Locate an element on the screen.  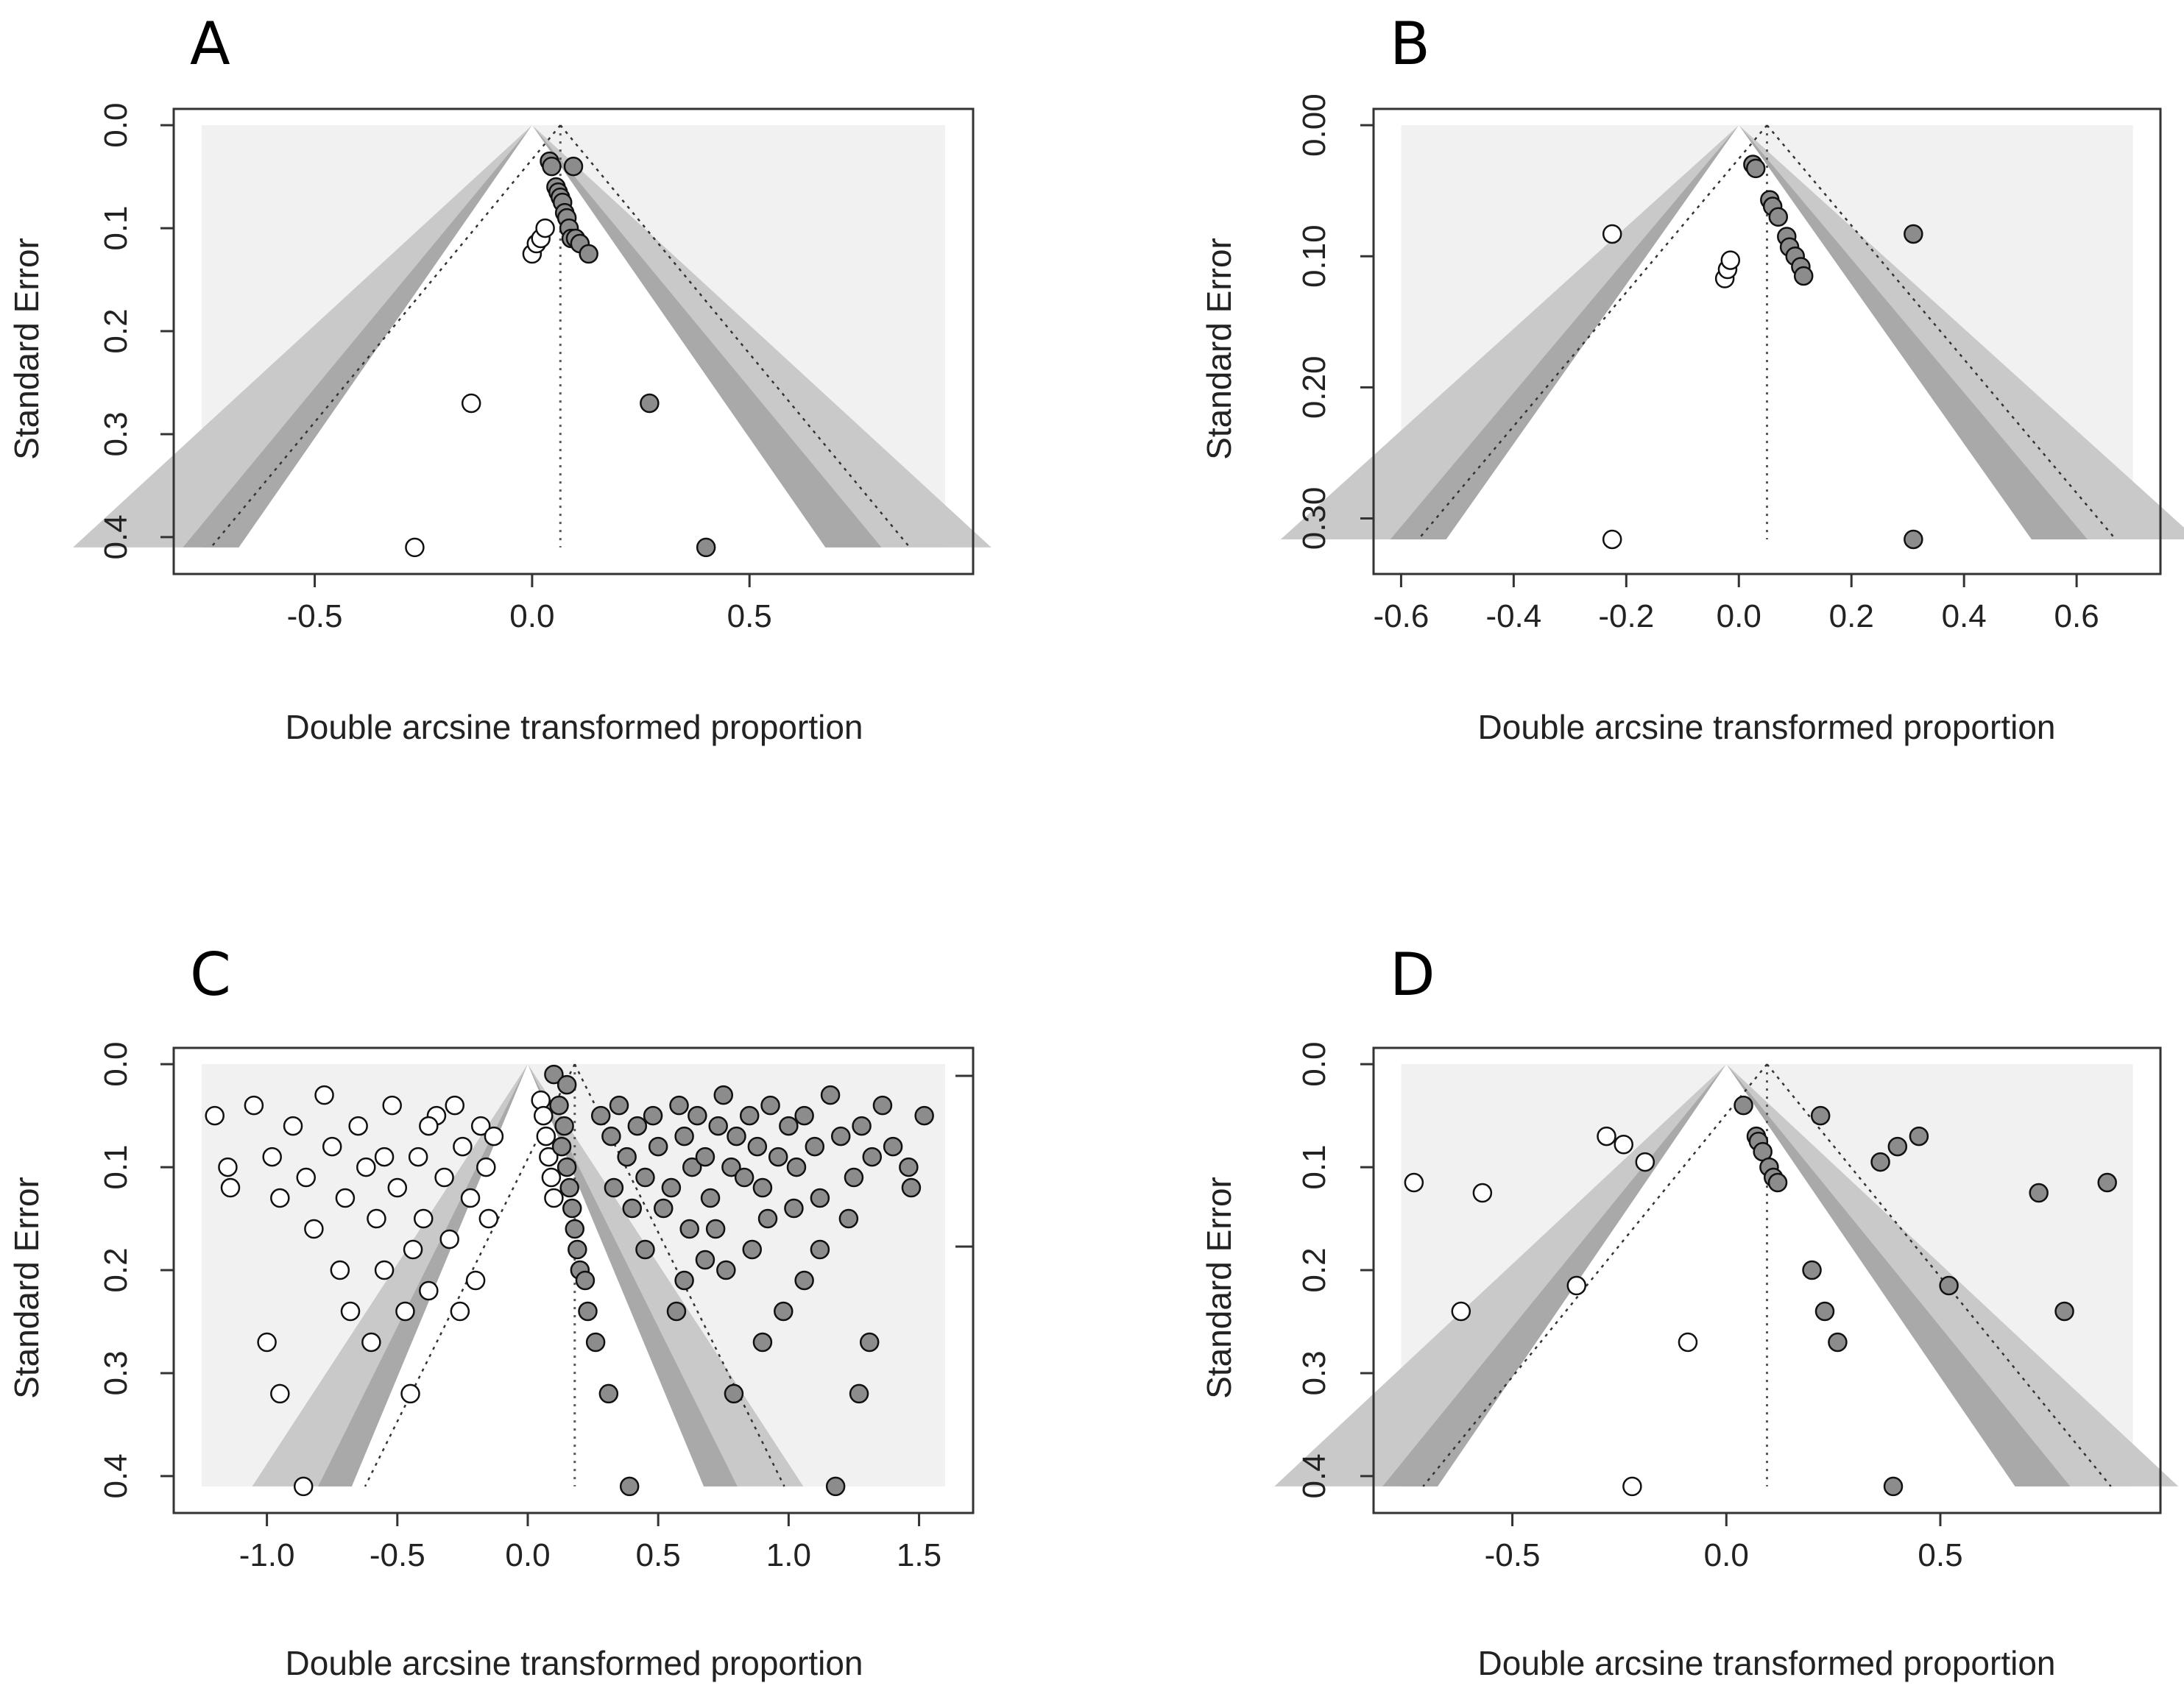
x-tick-label: -0.5 is located at coordinates (1513, 1555).